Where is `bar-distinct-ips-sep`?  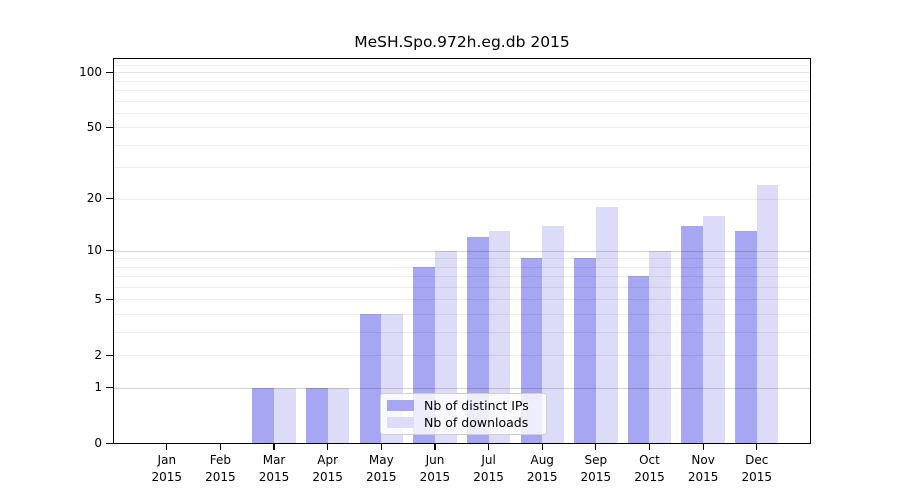 bar-distinct-ips-sep is located at coordinates (585, 350).